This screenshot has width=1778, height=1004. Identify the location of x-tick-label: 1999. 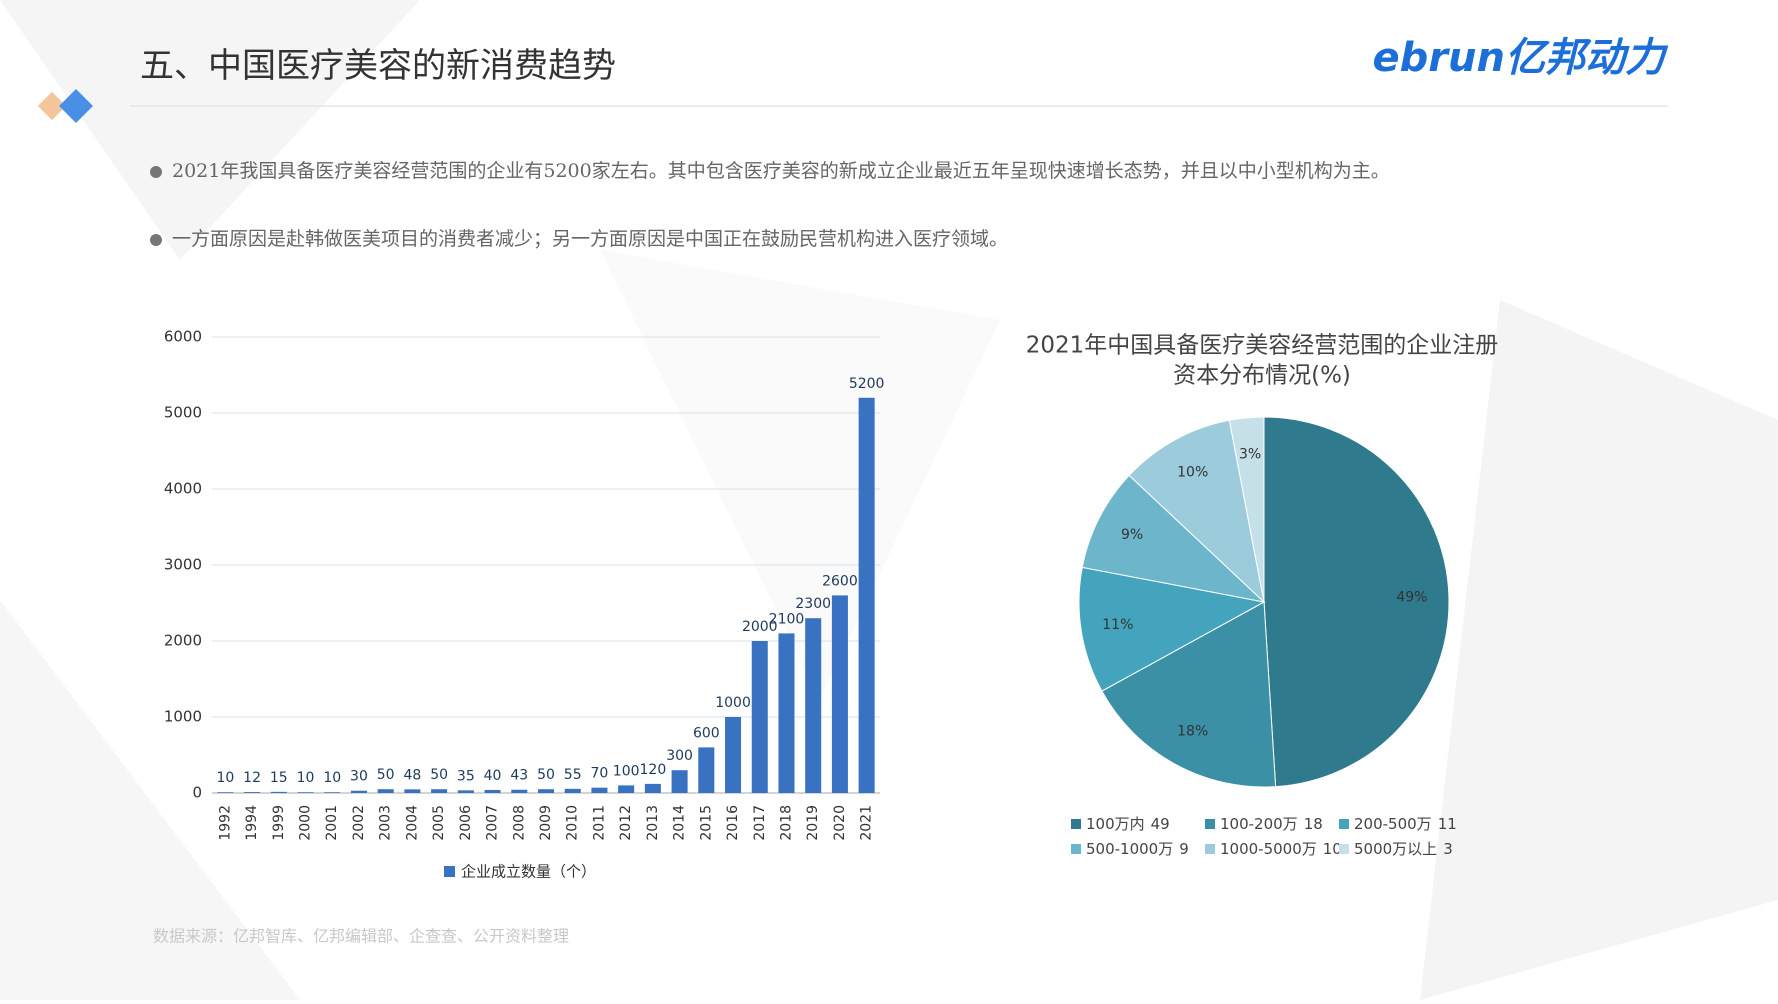
(279, 823).